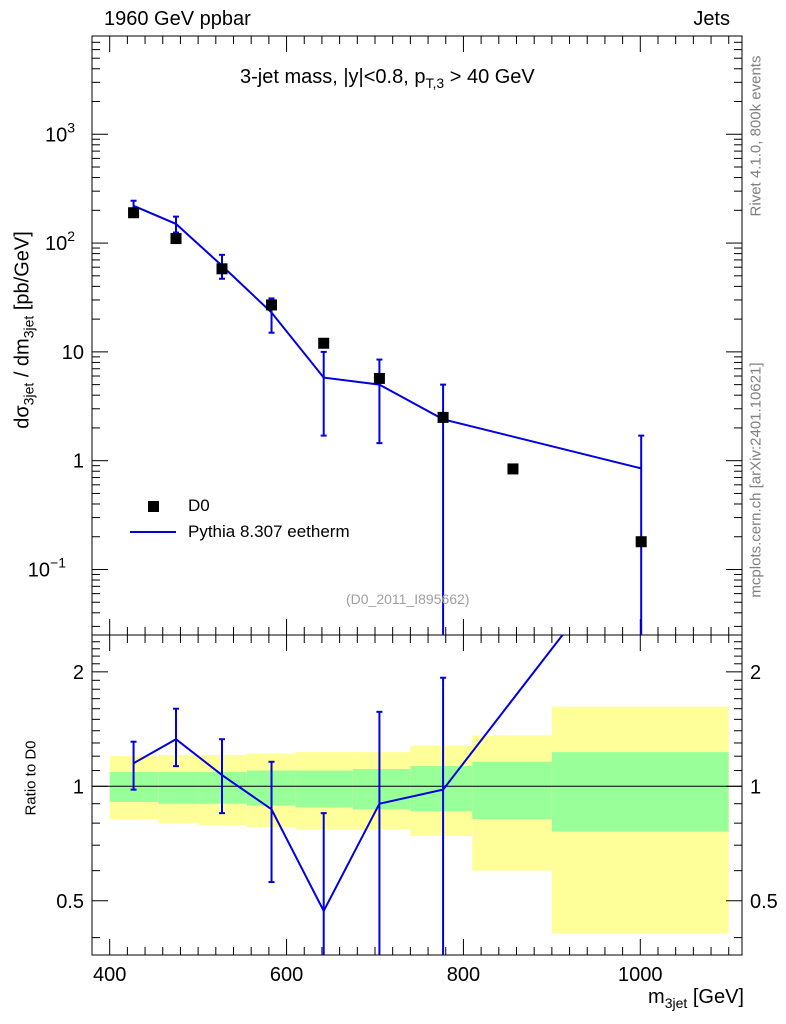  Describe the element at coordinates (78, 673) in the screenshot. I see `ratio-y-tick-label-2: 2` at that location.